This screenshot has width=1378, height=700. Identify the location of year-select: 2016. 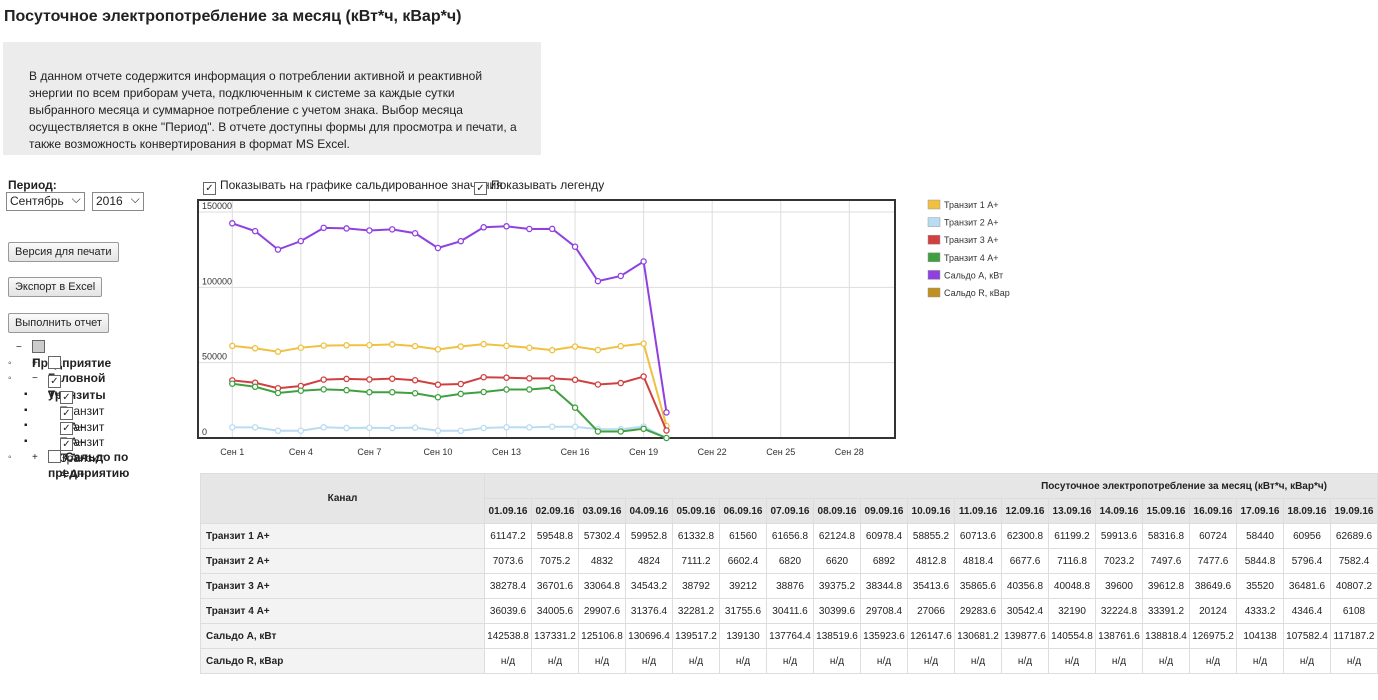
(118, 201).